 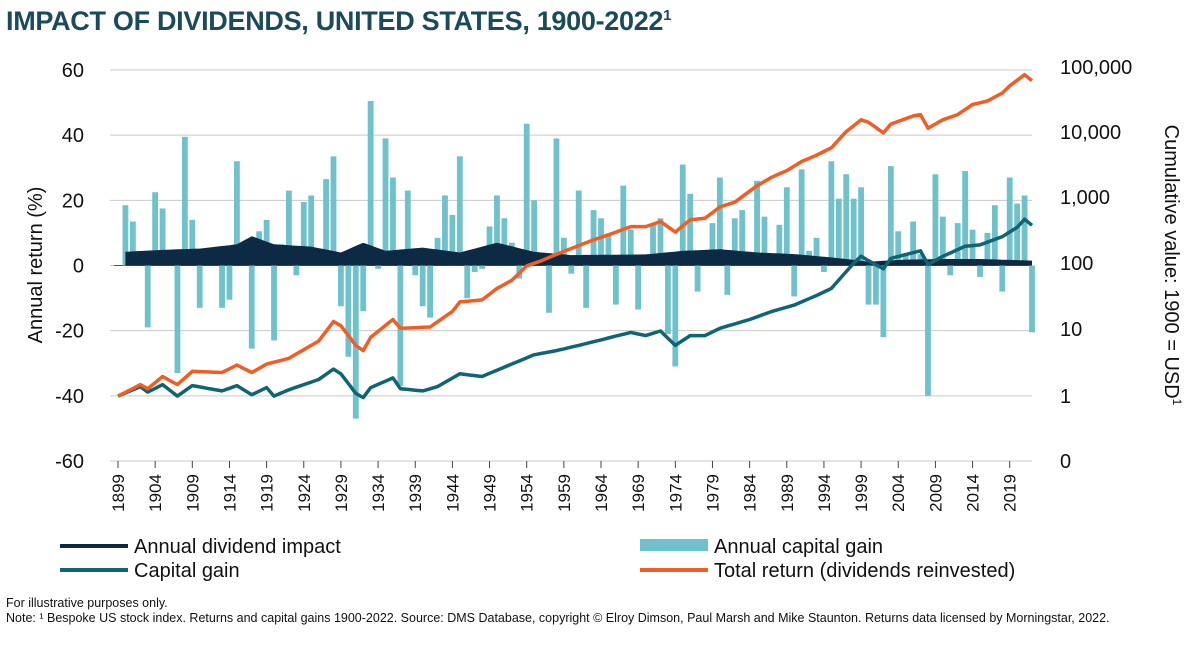 What do you see at coordinates (1076, 264) in the screenshot?
I see `right-tick-label: 100` at bounding box center [1076, 264].